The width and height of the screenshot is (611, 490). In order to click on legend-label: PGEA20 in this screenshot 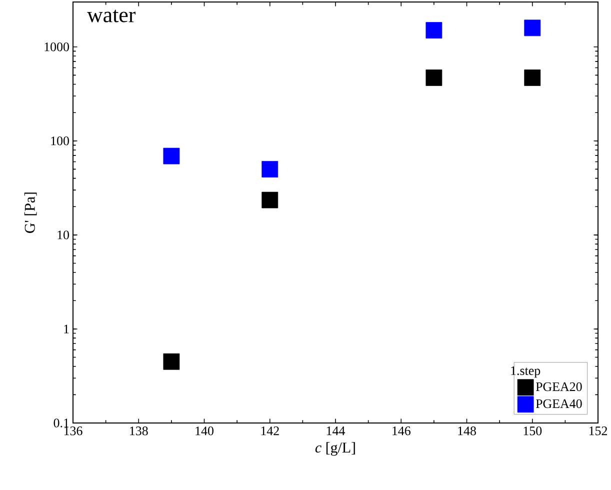, I will do `click(559, 387)`.